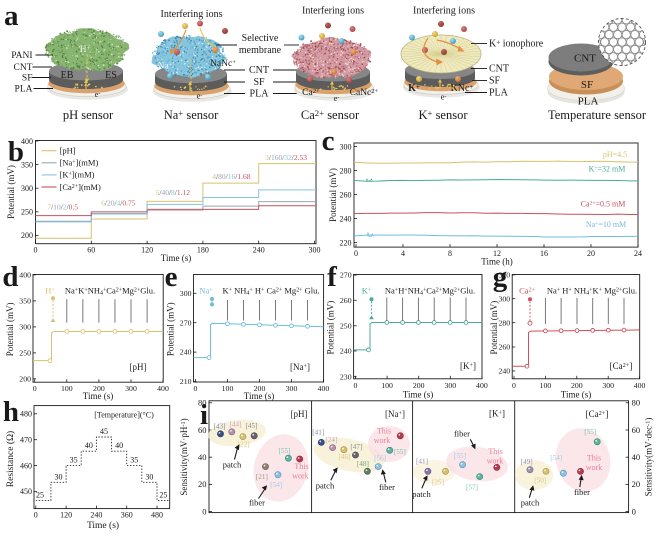 The image size is (660, 536). I want to click on svg-text: 80, so click(636, 403).